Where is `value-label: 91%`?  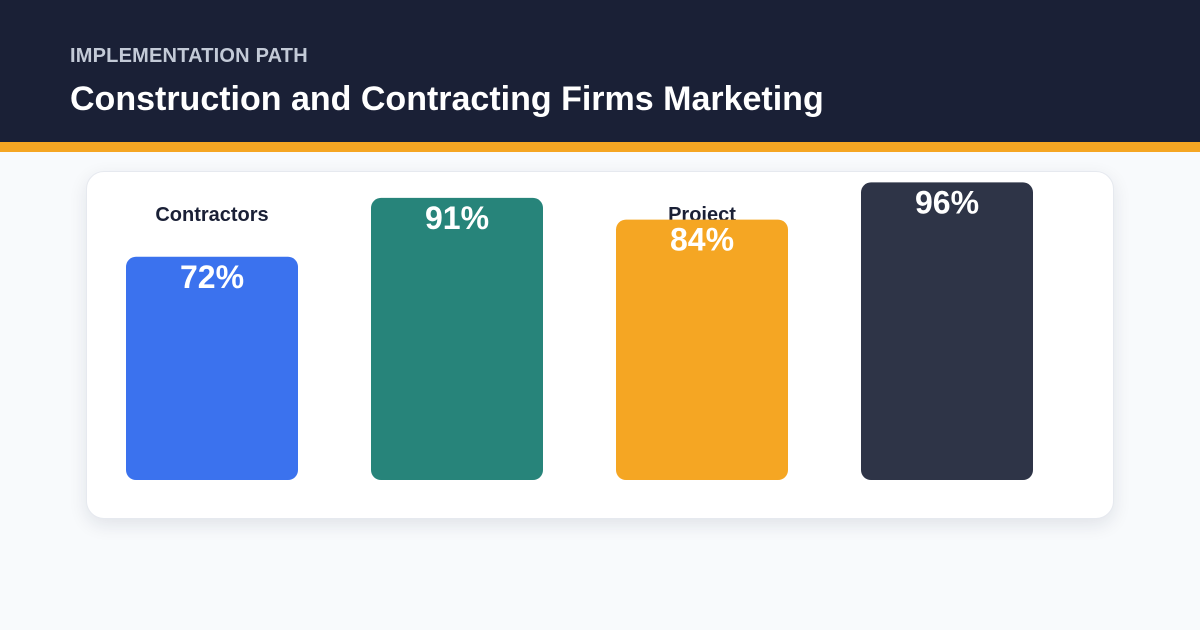 value-label: 91% is located at coordinates (457, 218).